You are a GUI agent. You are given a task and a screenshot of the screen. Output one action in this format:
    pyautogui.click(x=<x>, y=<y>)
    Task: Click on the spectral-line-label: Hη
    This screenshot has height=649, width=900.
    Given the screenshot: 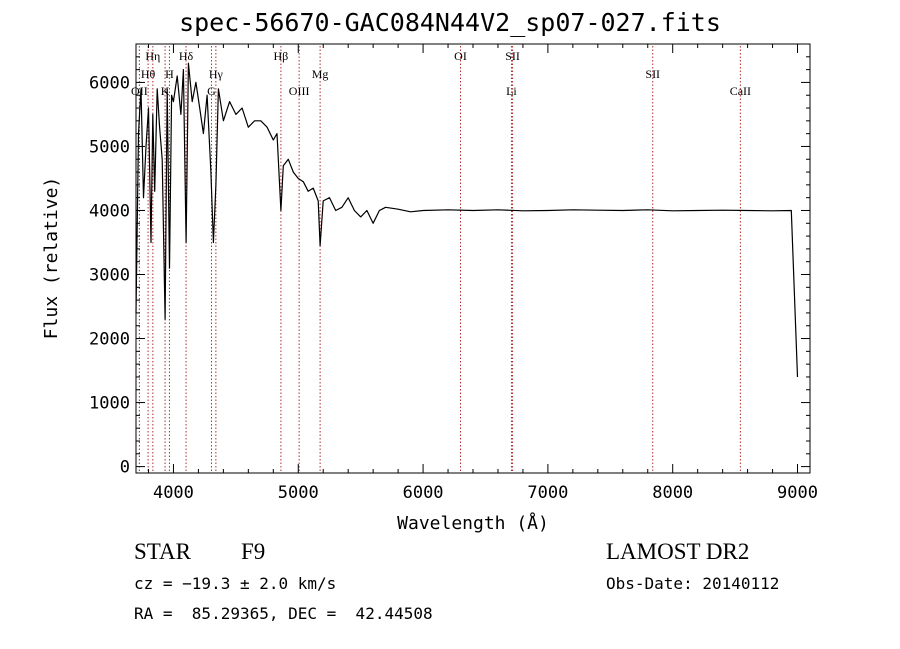 What is the action you would take?
    pyautogui.click(x=152, y=56)
    